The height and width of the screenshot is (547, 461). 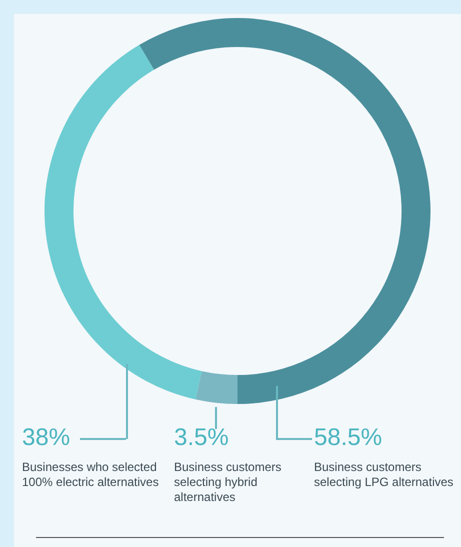 What do you see at coordinates (349, 438) in the screenshot?
I see `data-label: 58.5%` at bounding box center [349, 438].